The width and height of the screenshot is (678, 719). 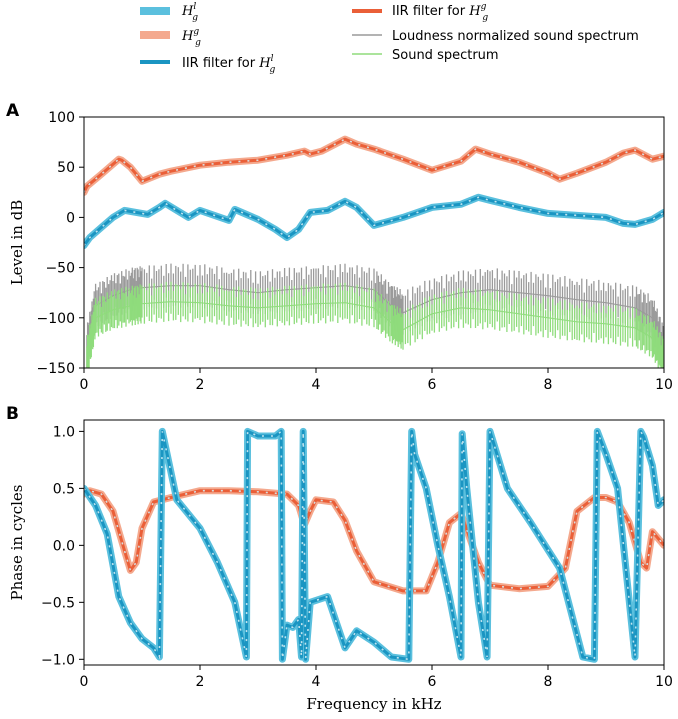 I want to click on series-orange-iir, so click(x=374, y=165).